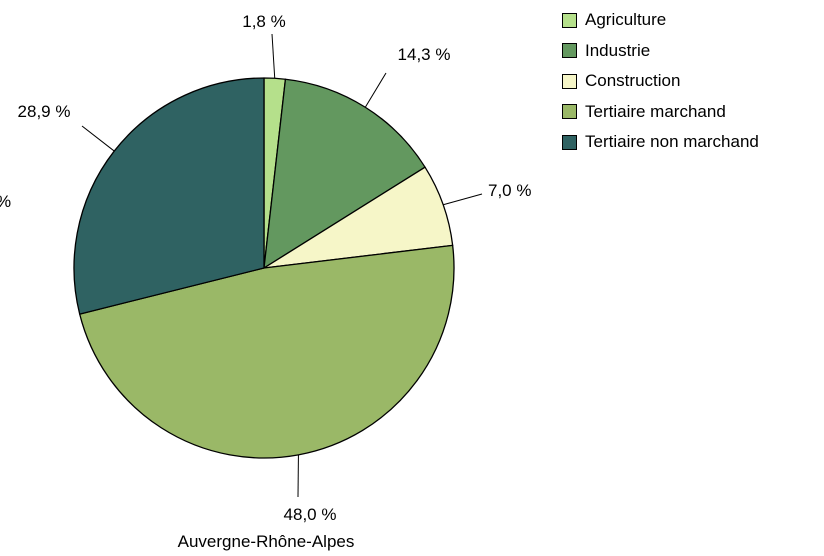  I want to click on legend-swatch-tertiaire-non-marchand, so click(569, 142).